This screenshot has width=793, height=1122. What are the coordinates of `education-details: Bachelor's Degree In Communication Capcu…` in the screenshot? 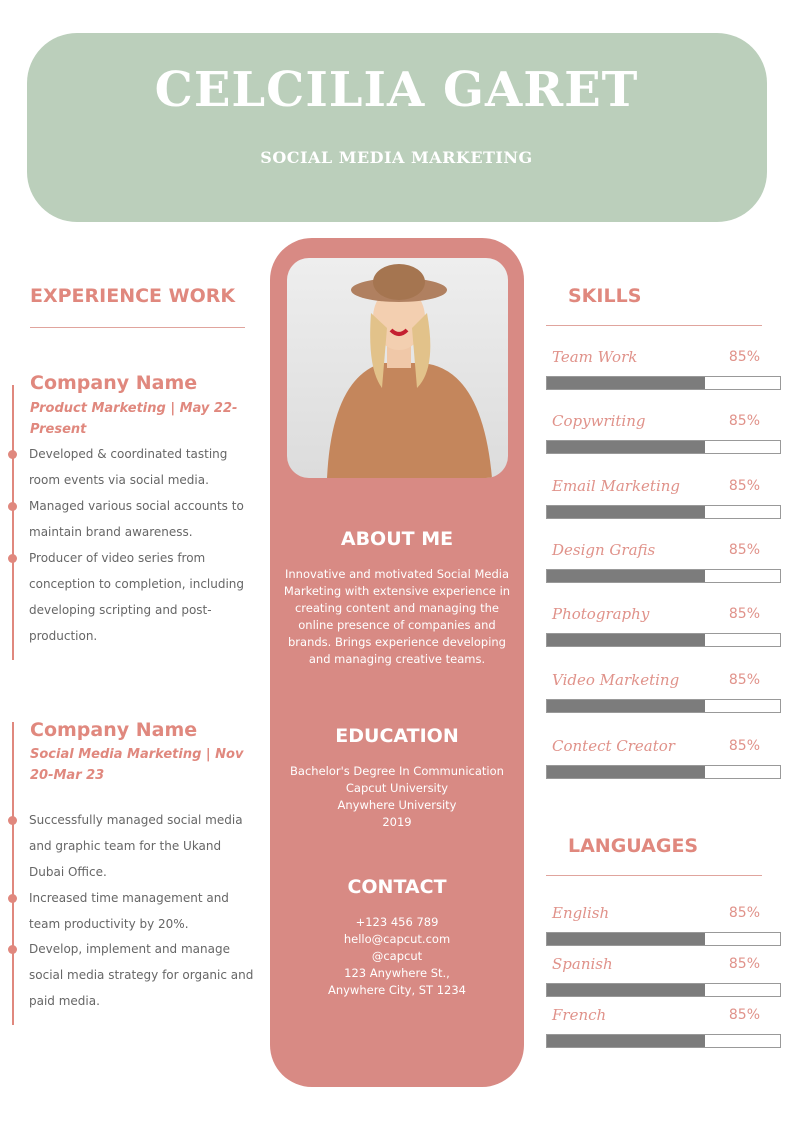 It's located at (397, 797).